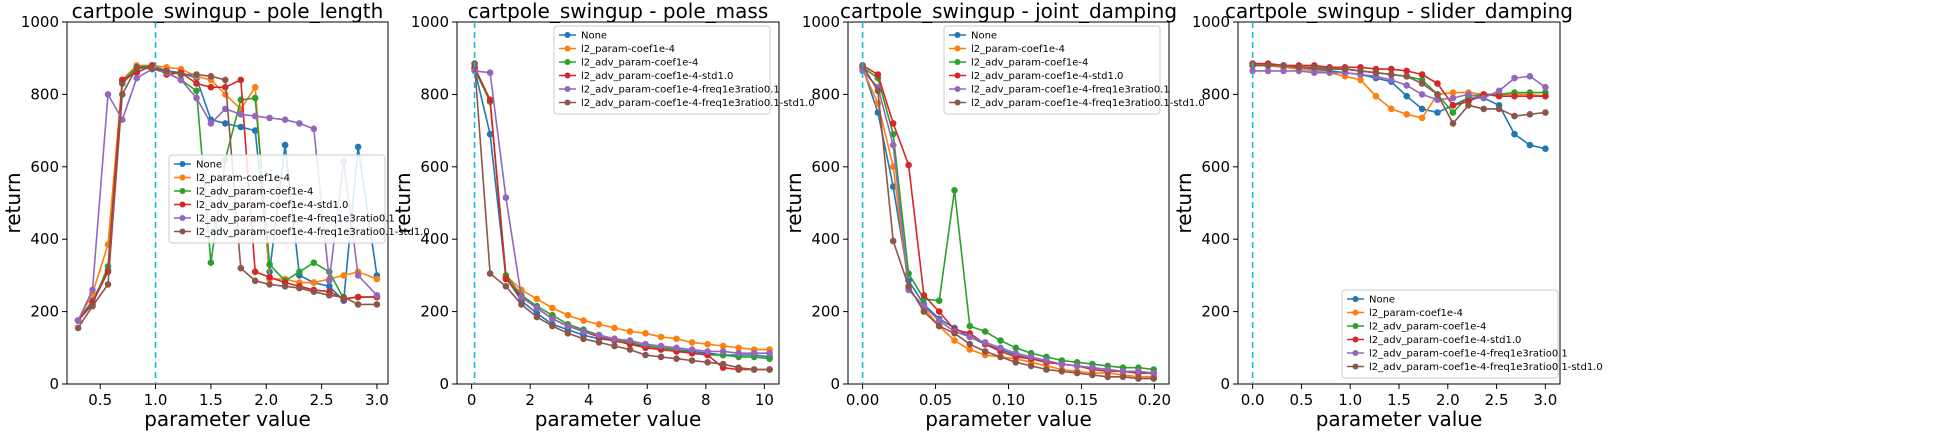  What do you see at coordinates (1215, 239) in the screenshot?
I see `y-tick-label: 400` at bounding box center [1215, 239].